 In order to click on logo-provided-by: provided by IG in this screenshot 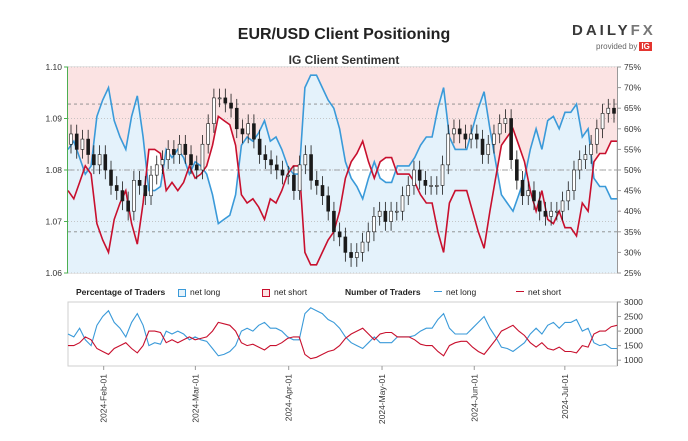, I will do `click(624, 46)`.